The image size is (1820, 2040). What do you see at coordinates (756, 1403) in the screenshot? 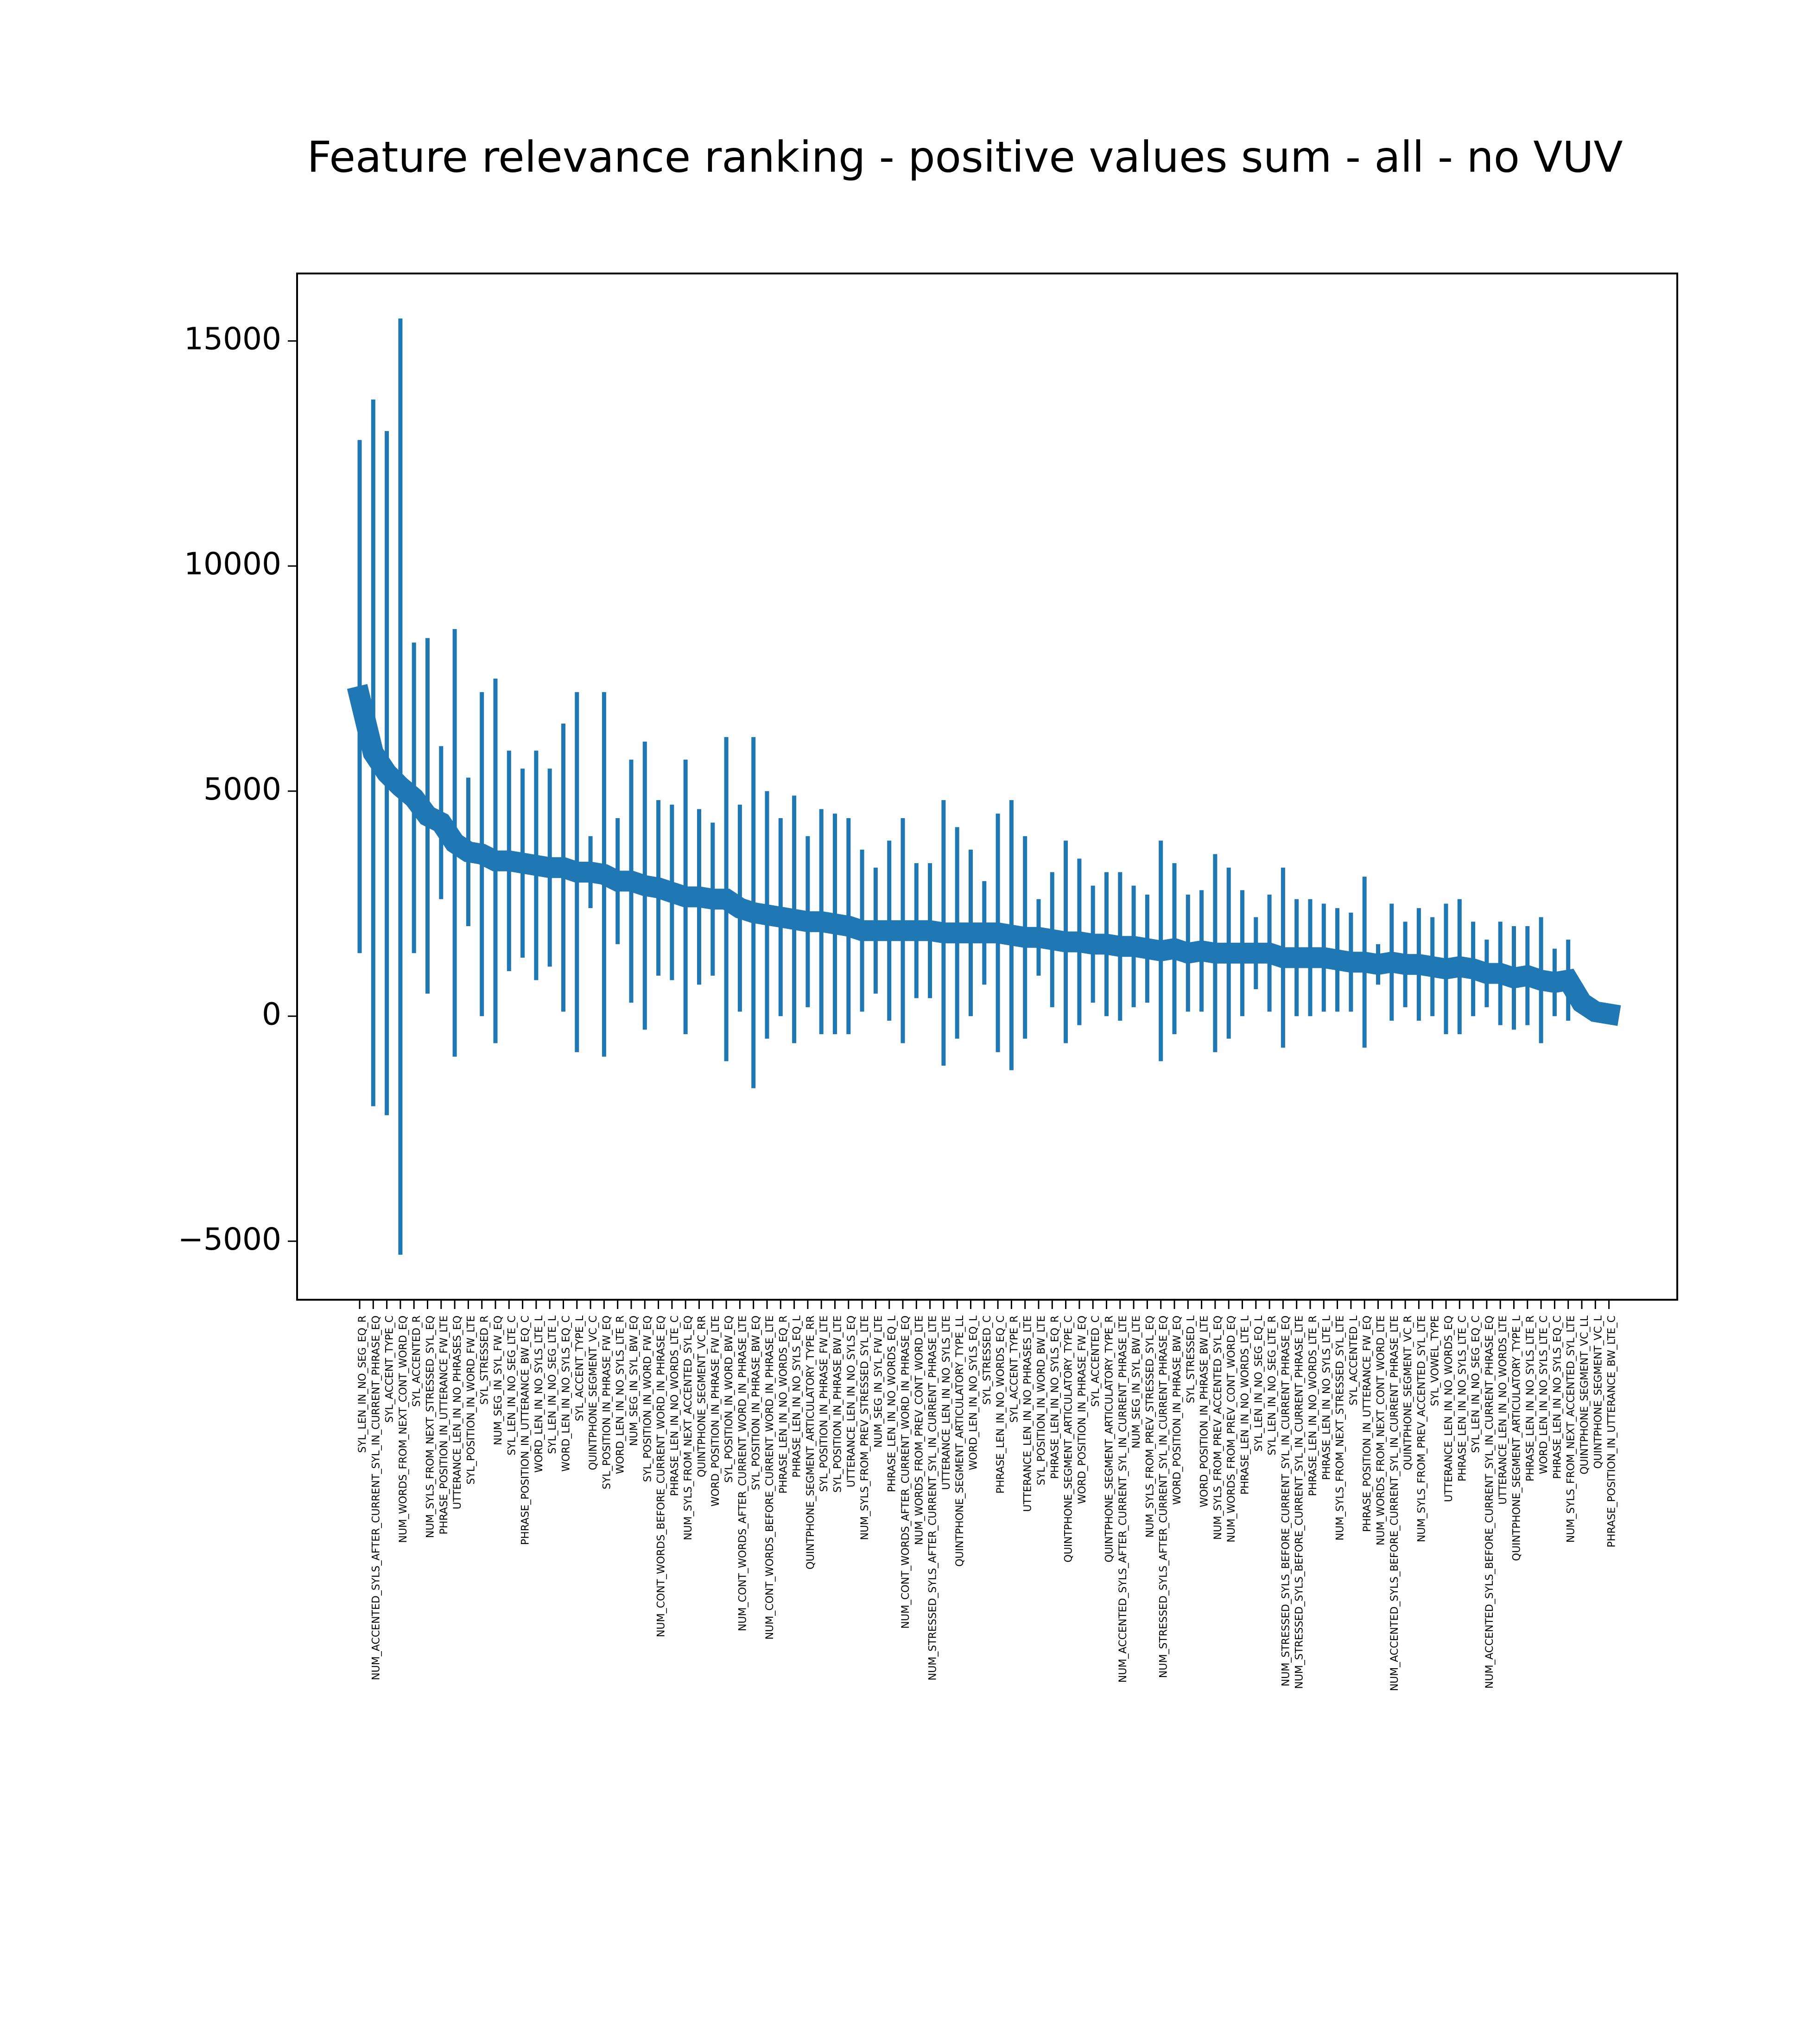
I see `x-tick-label: SYL_POSITION_IN_PHRASE_BW_EQ` at bounding box center [756, 1403].